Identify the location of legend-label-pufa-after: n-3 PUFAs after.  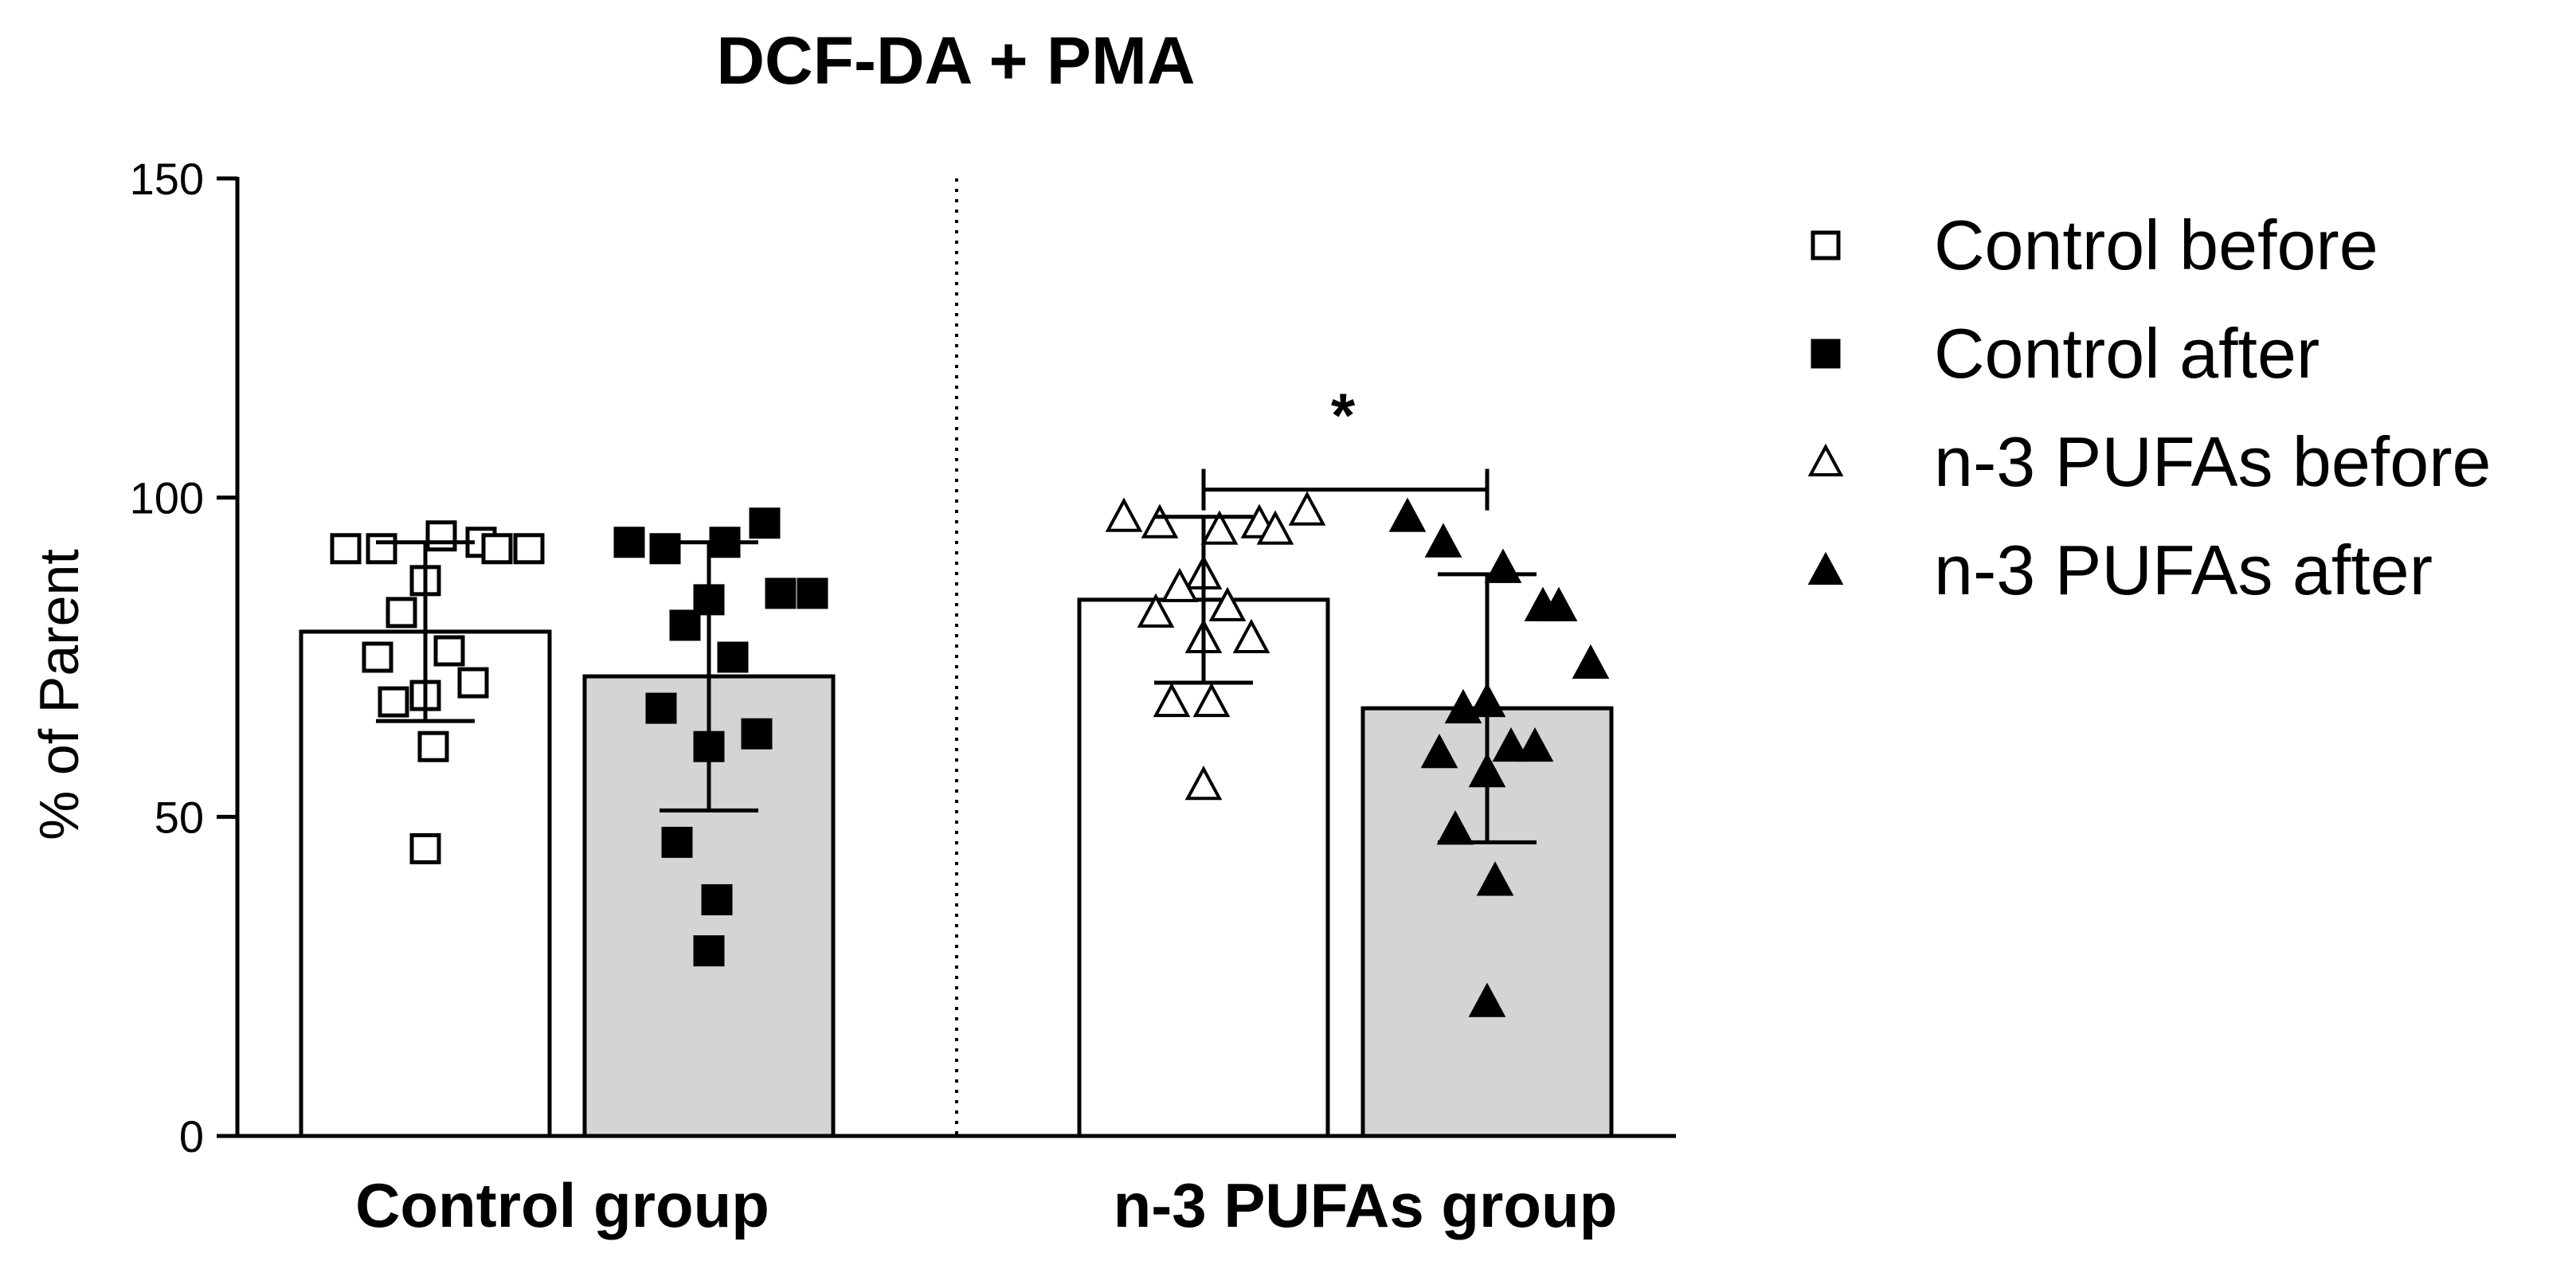
(2183, 570).